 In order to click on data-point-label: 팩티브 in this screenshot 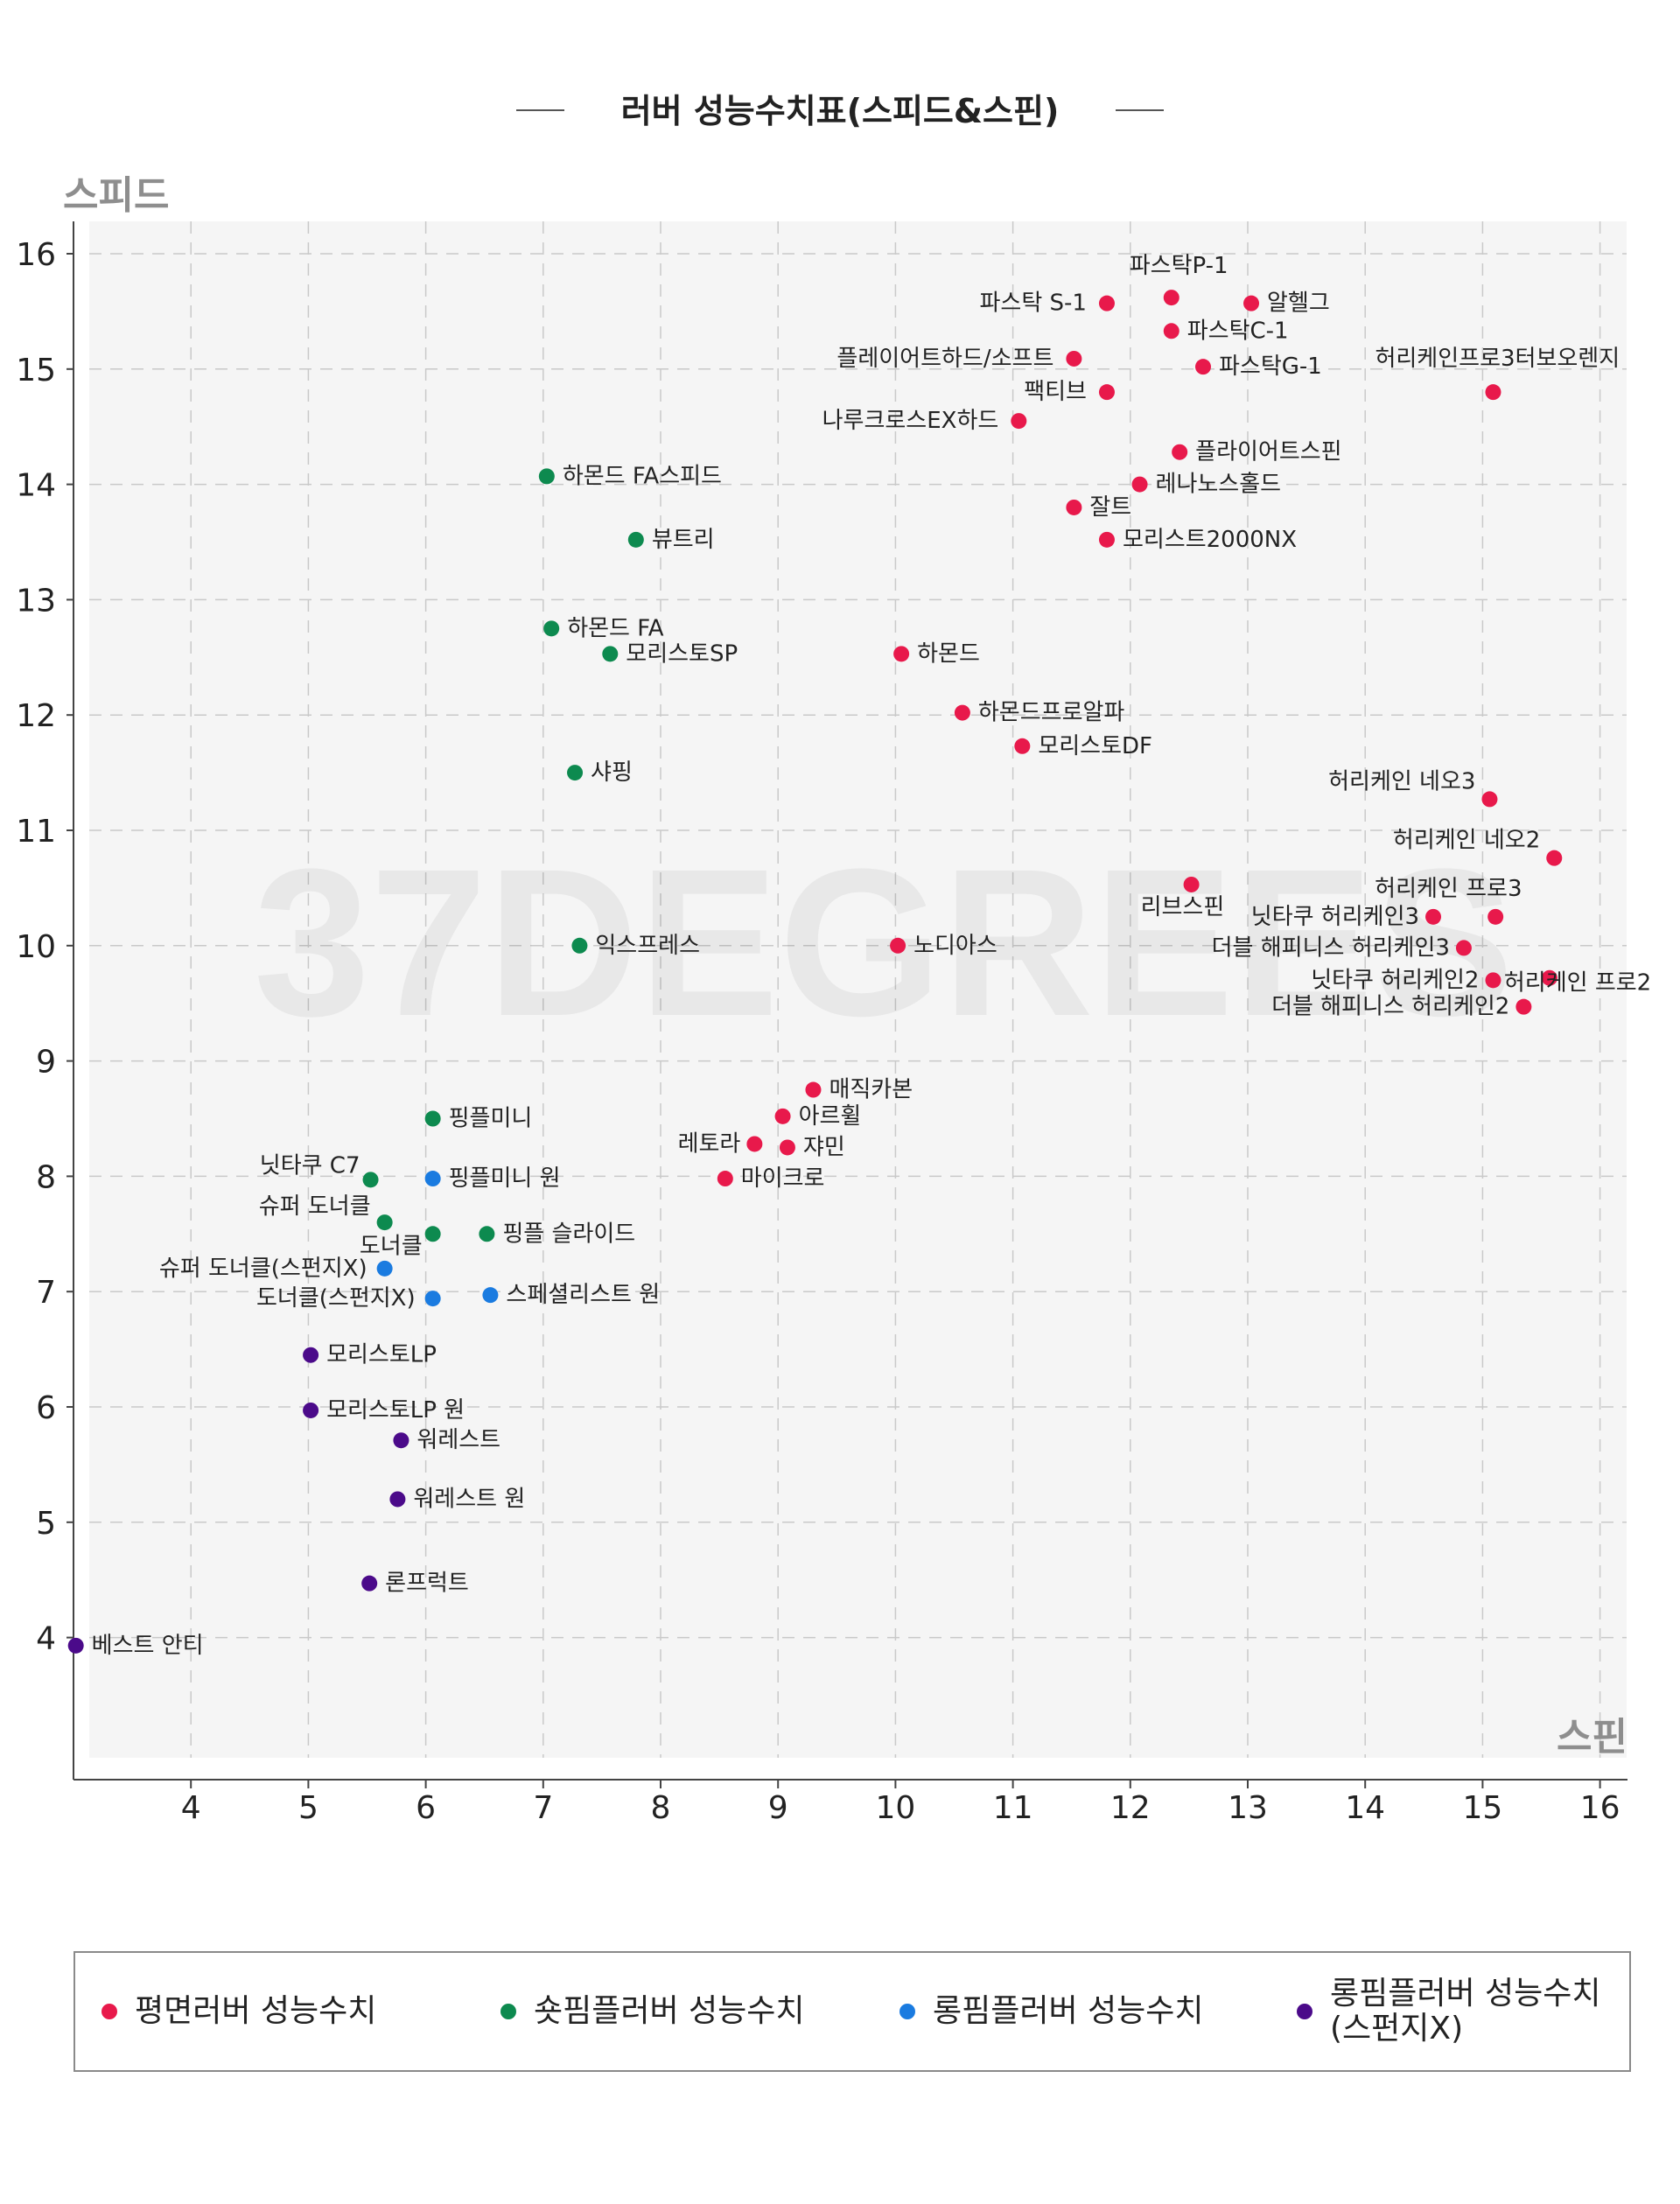, I will do `click(1055, 392)`.